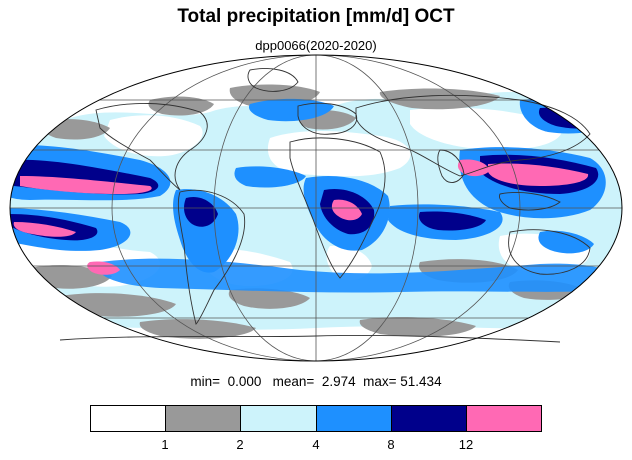  Describe the element at coordinates (339, 154) in the screenshot. I see `dry-sahara-arabia` at that location.